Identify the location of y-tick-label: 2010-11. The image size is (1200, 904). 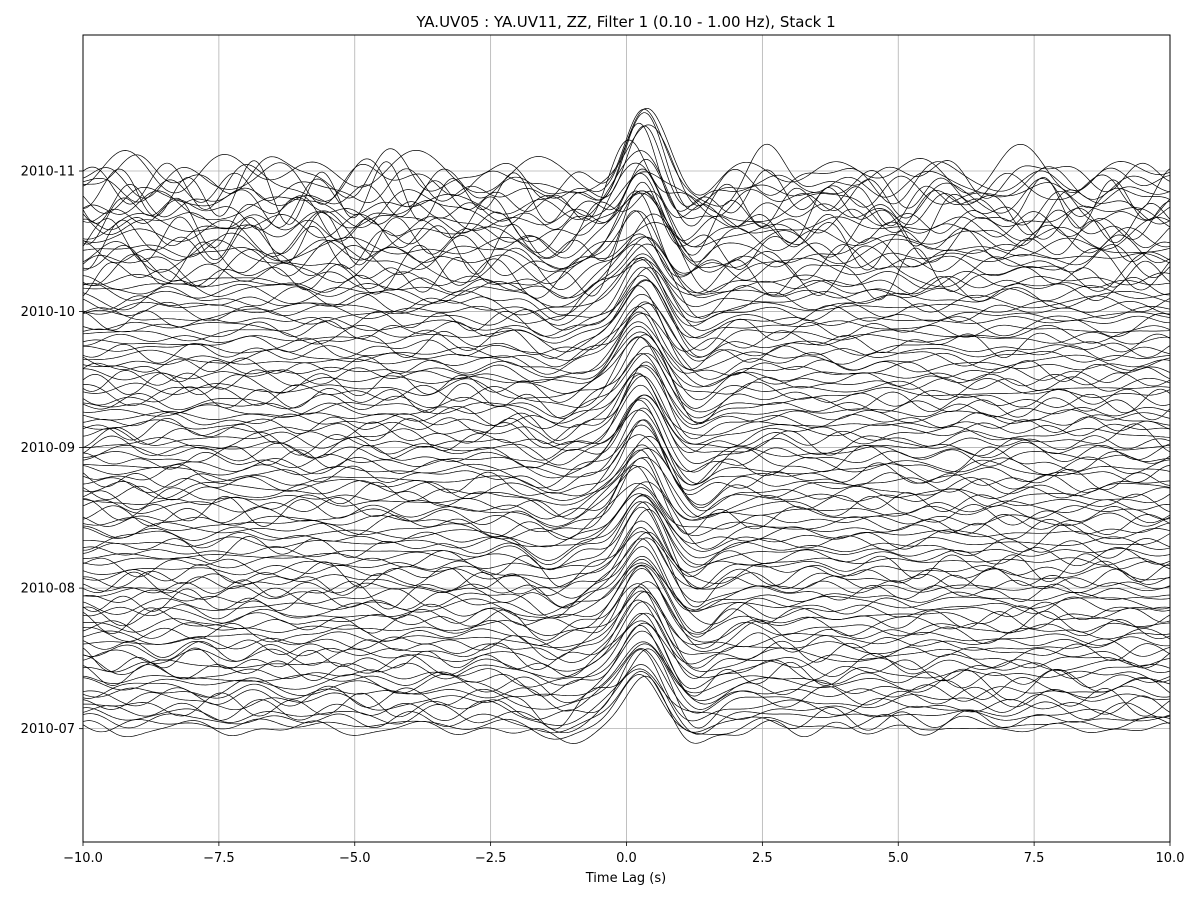
(48, 172).